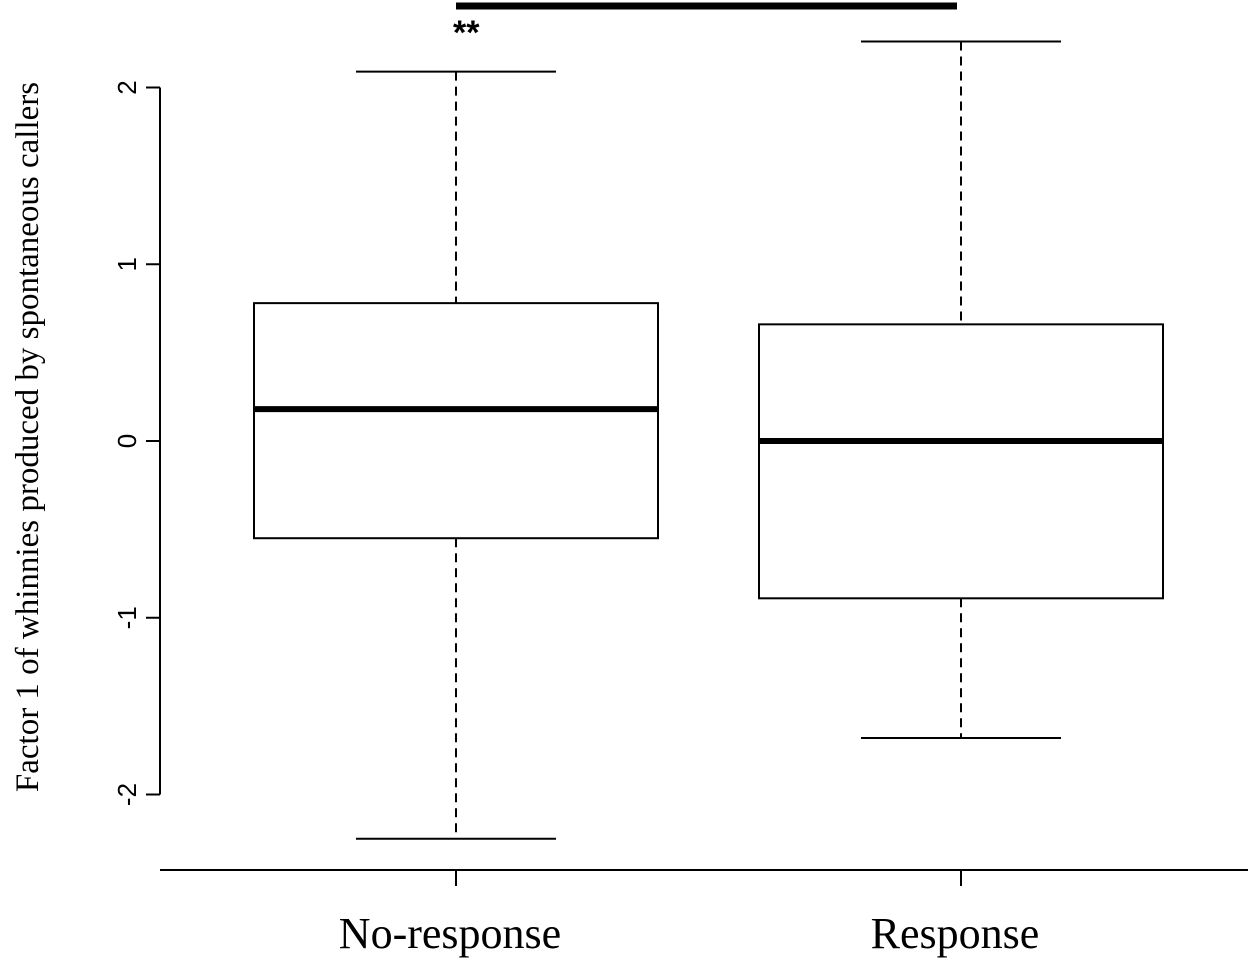 The height and width of the screenshot is (960, 1253). What do you see at coordinates (450, 933) in the screenshot?
I see `x-tick-label: No-response` at bounding box center [450, 933].